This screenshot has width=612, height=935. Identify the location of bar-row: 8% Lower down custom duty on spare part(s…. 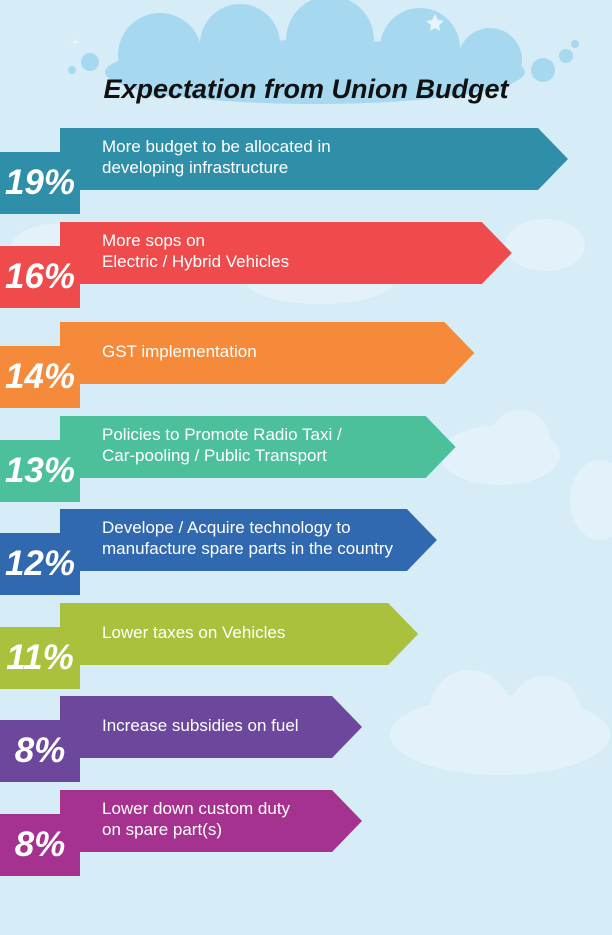
(306, 833).